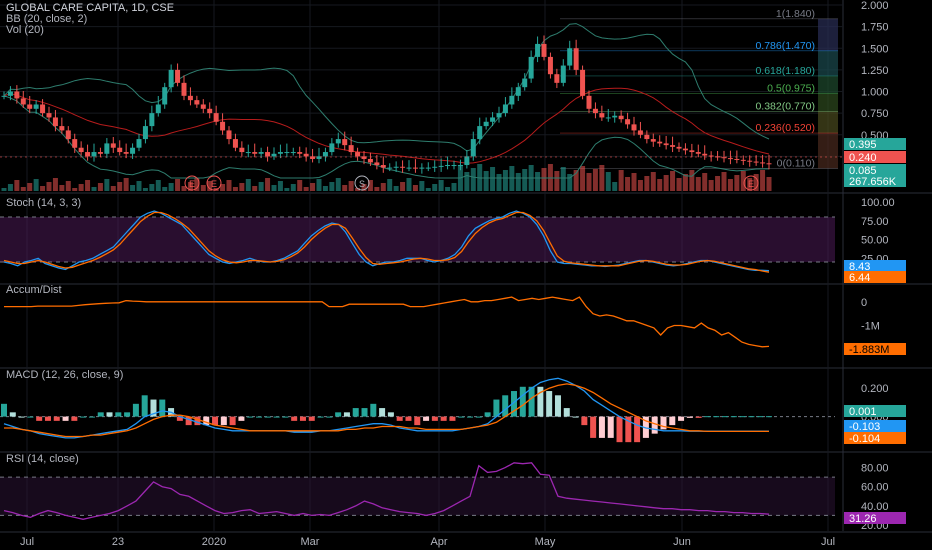  Describe the element at coordinates (362, 184) in the screenshot. I see `event-marker-label: S` at that location.